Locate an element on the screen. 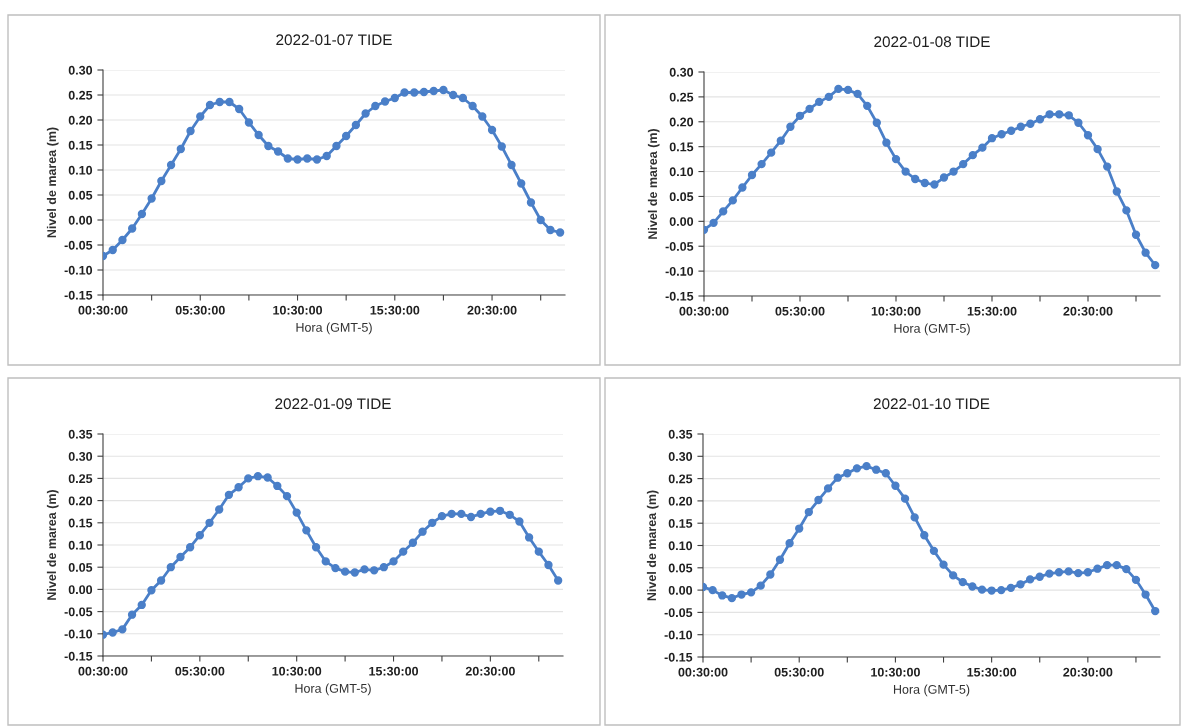  x-tick-label: 05:30:00 is located at coordinates (200, 671).